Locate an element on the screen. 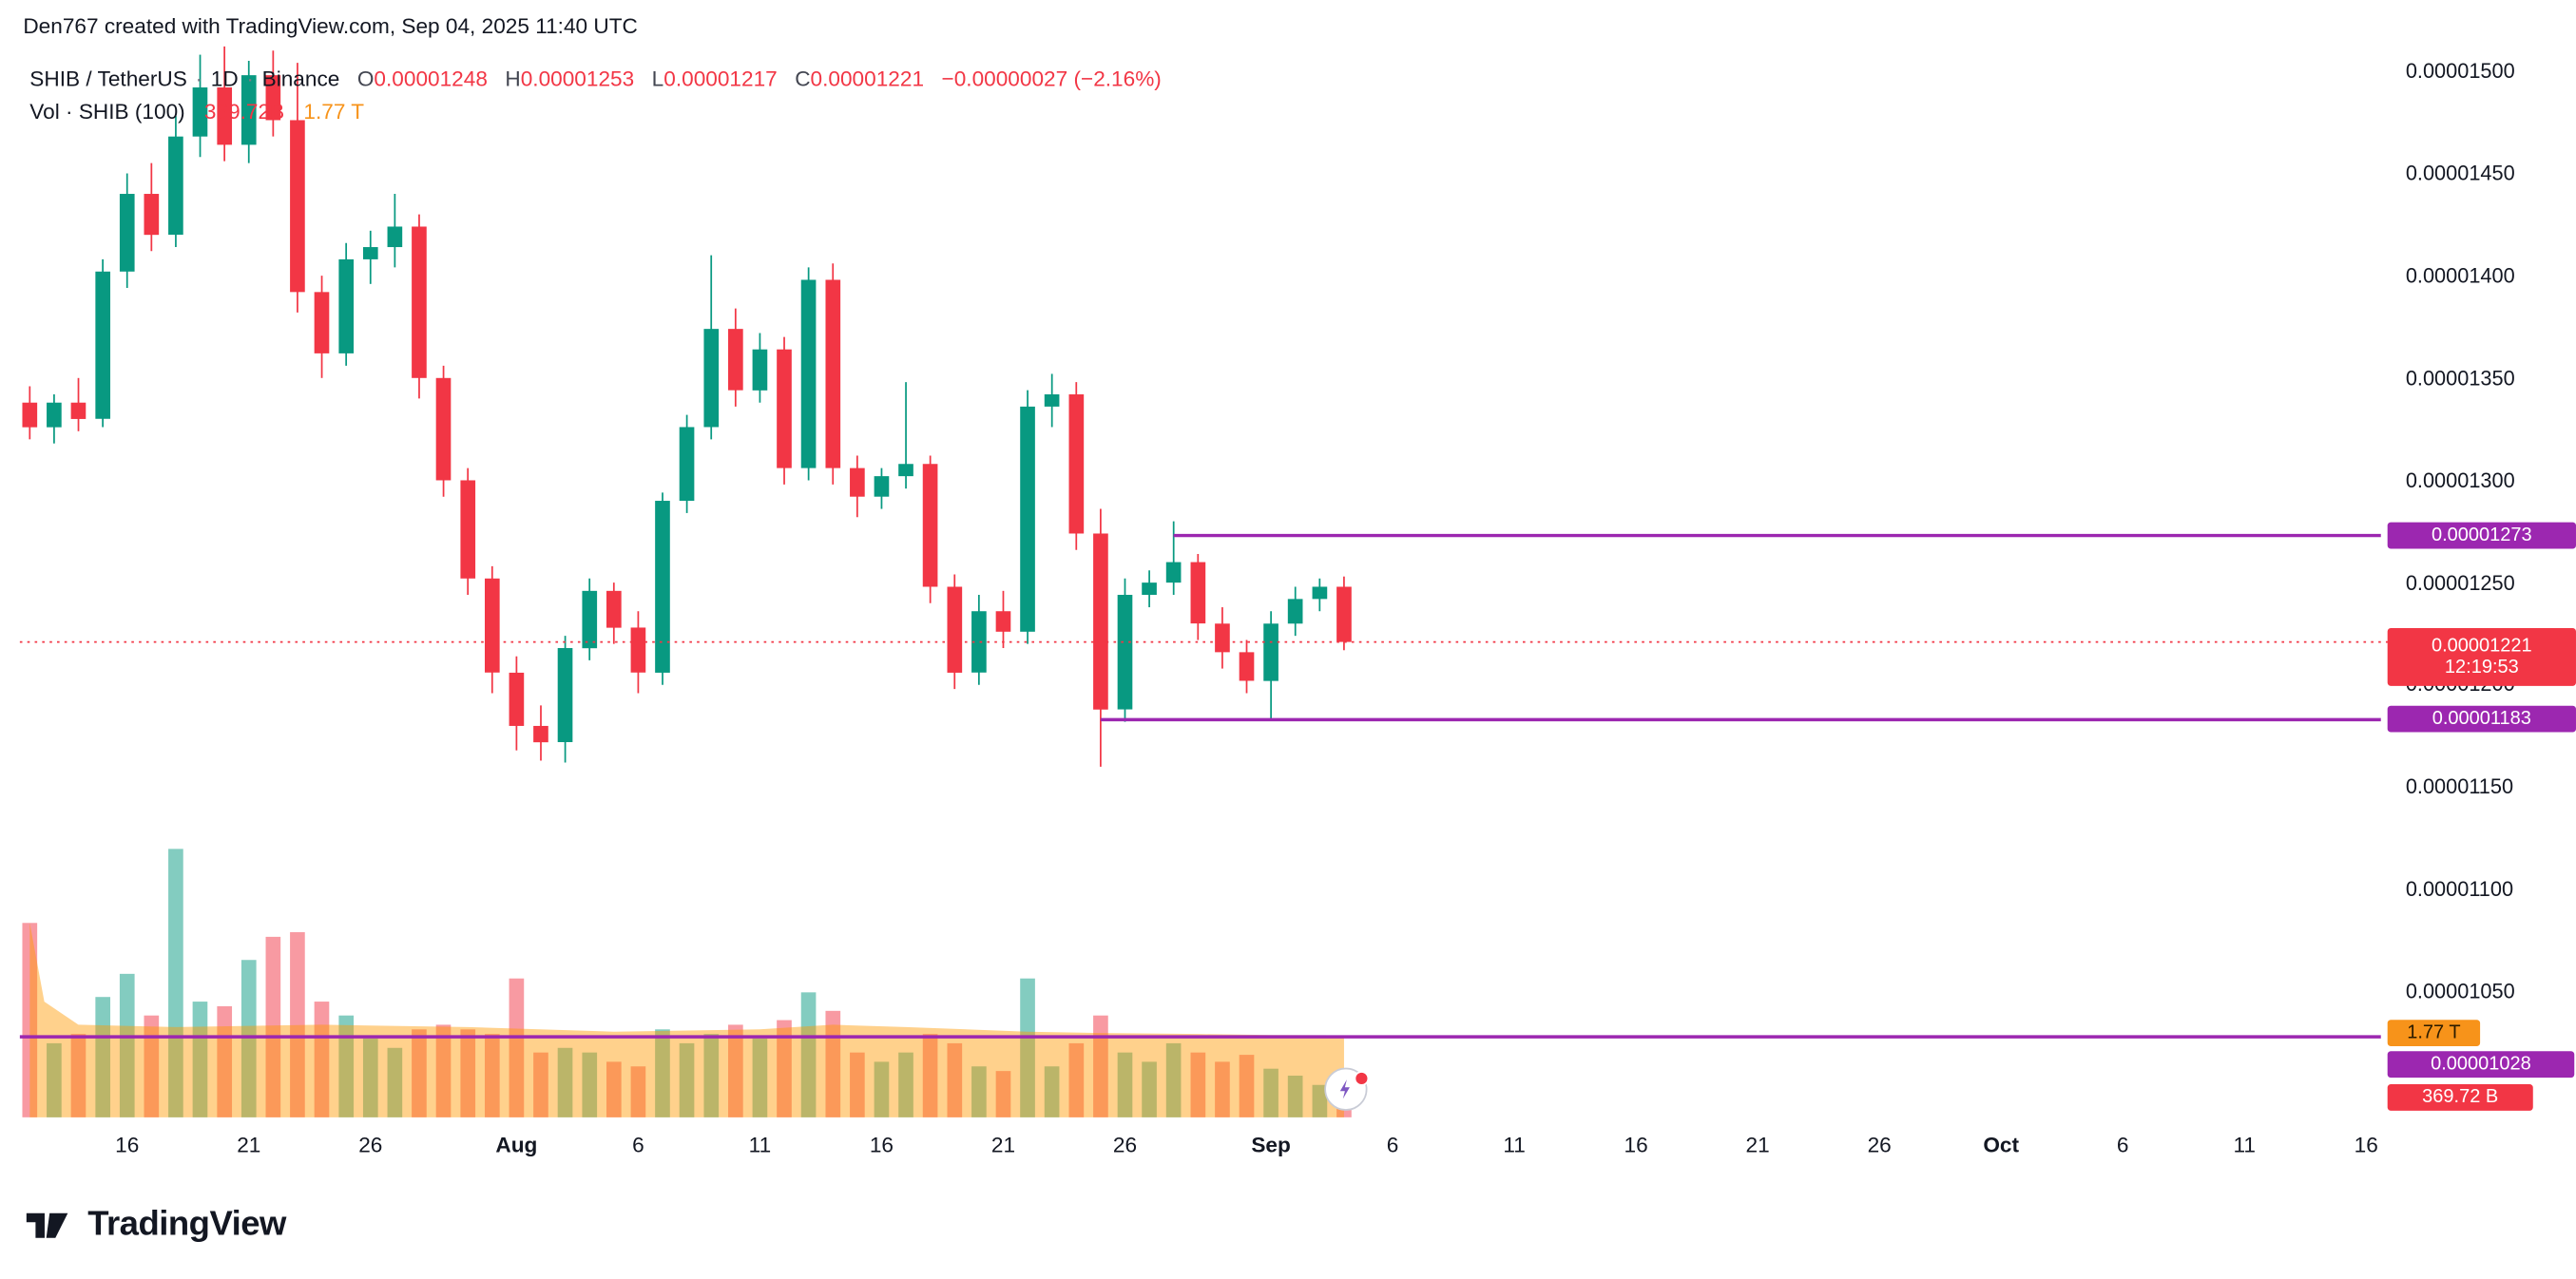 The width and height of the screenshot is (2576, 1279). footer-brand: TradingView is located at coordinates (154, 1225).